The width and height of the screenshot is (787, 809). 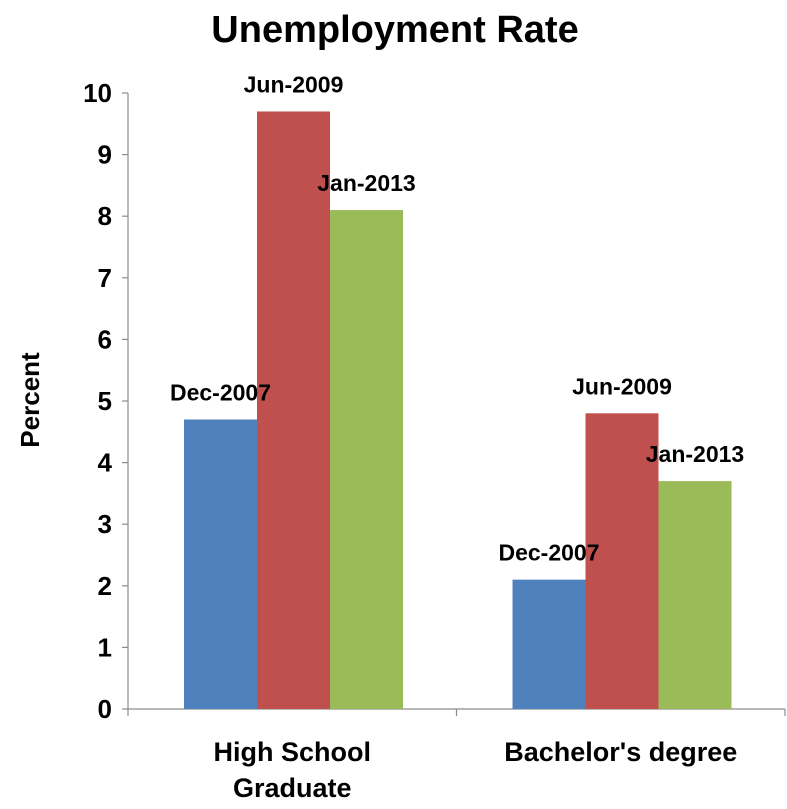 I want to click on y-tick-label: 4, so click(x=105, y=463).